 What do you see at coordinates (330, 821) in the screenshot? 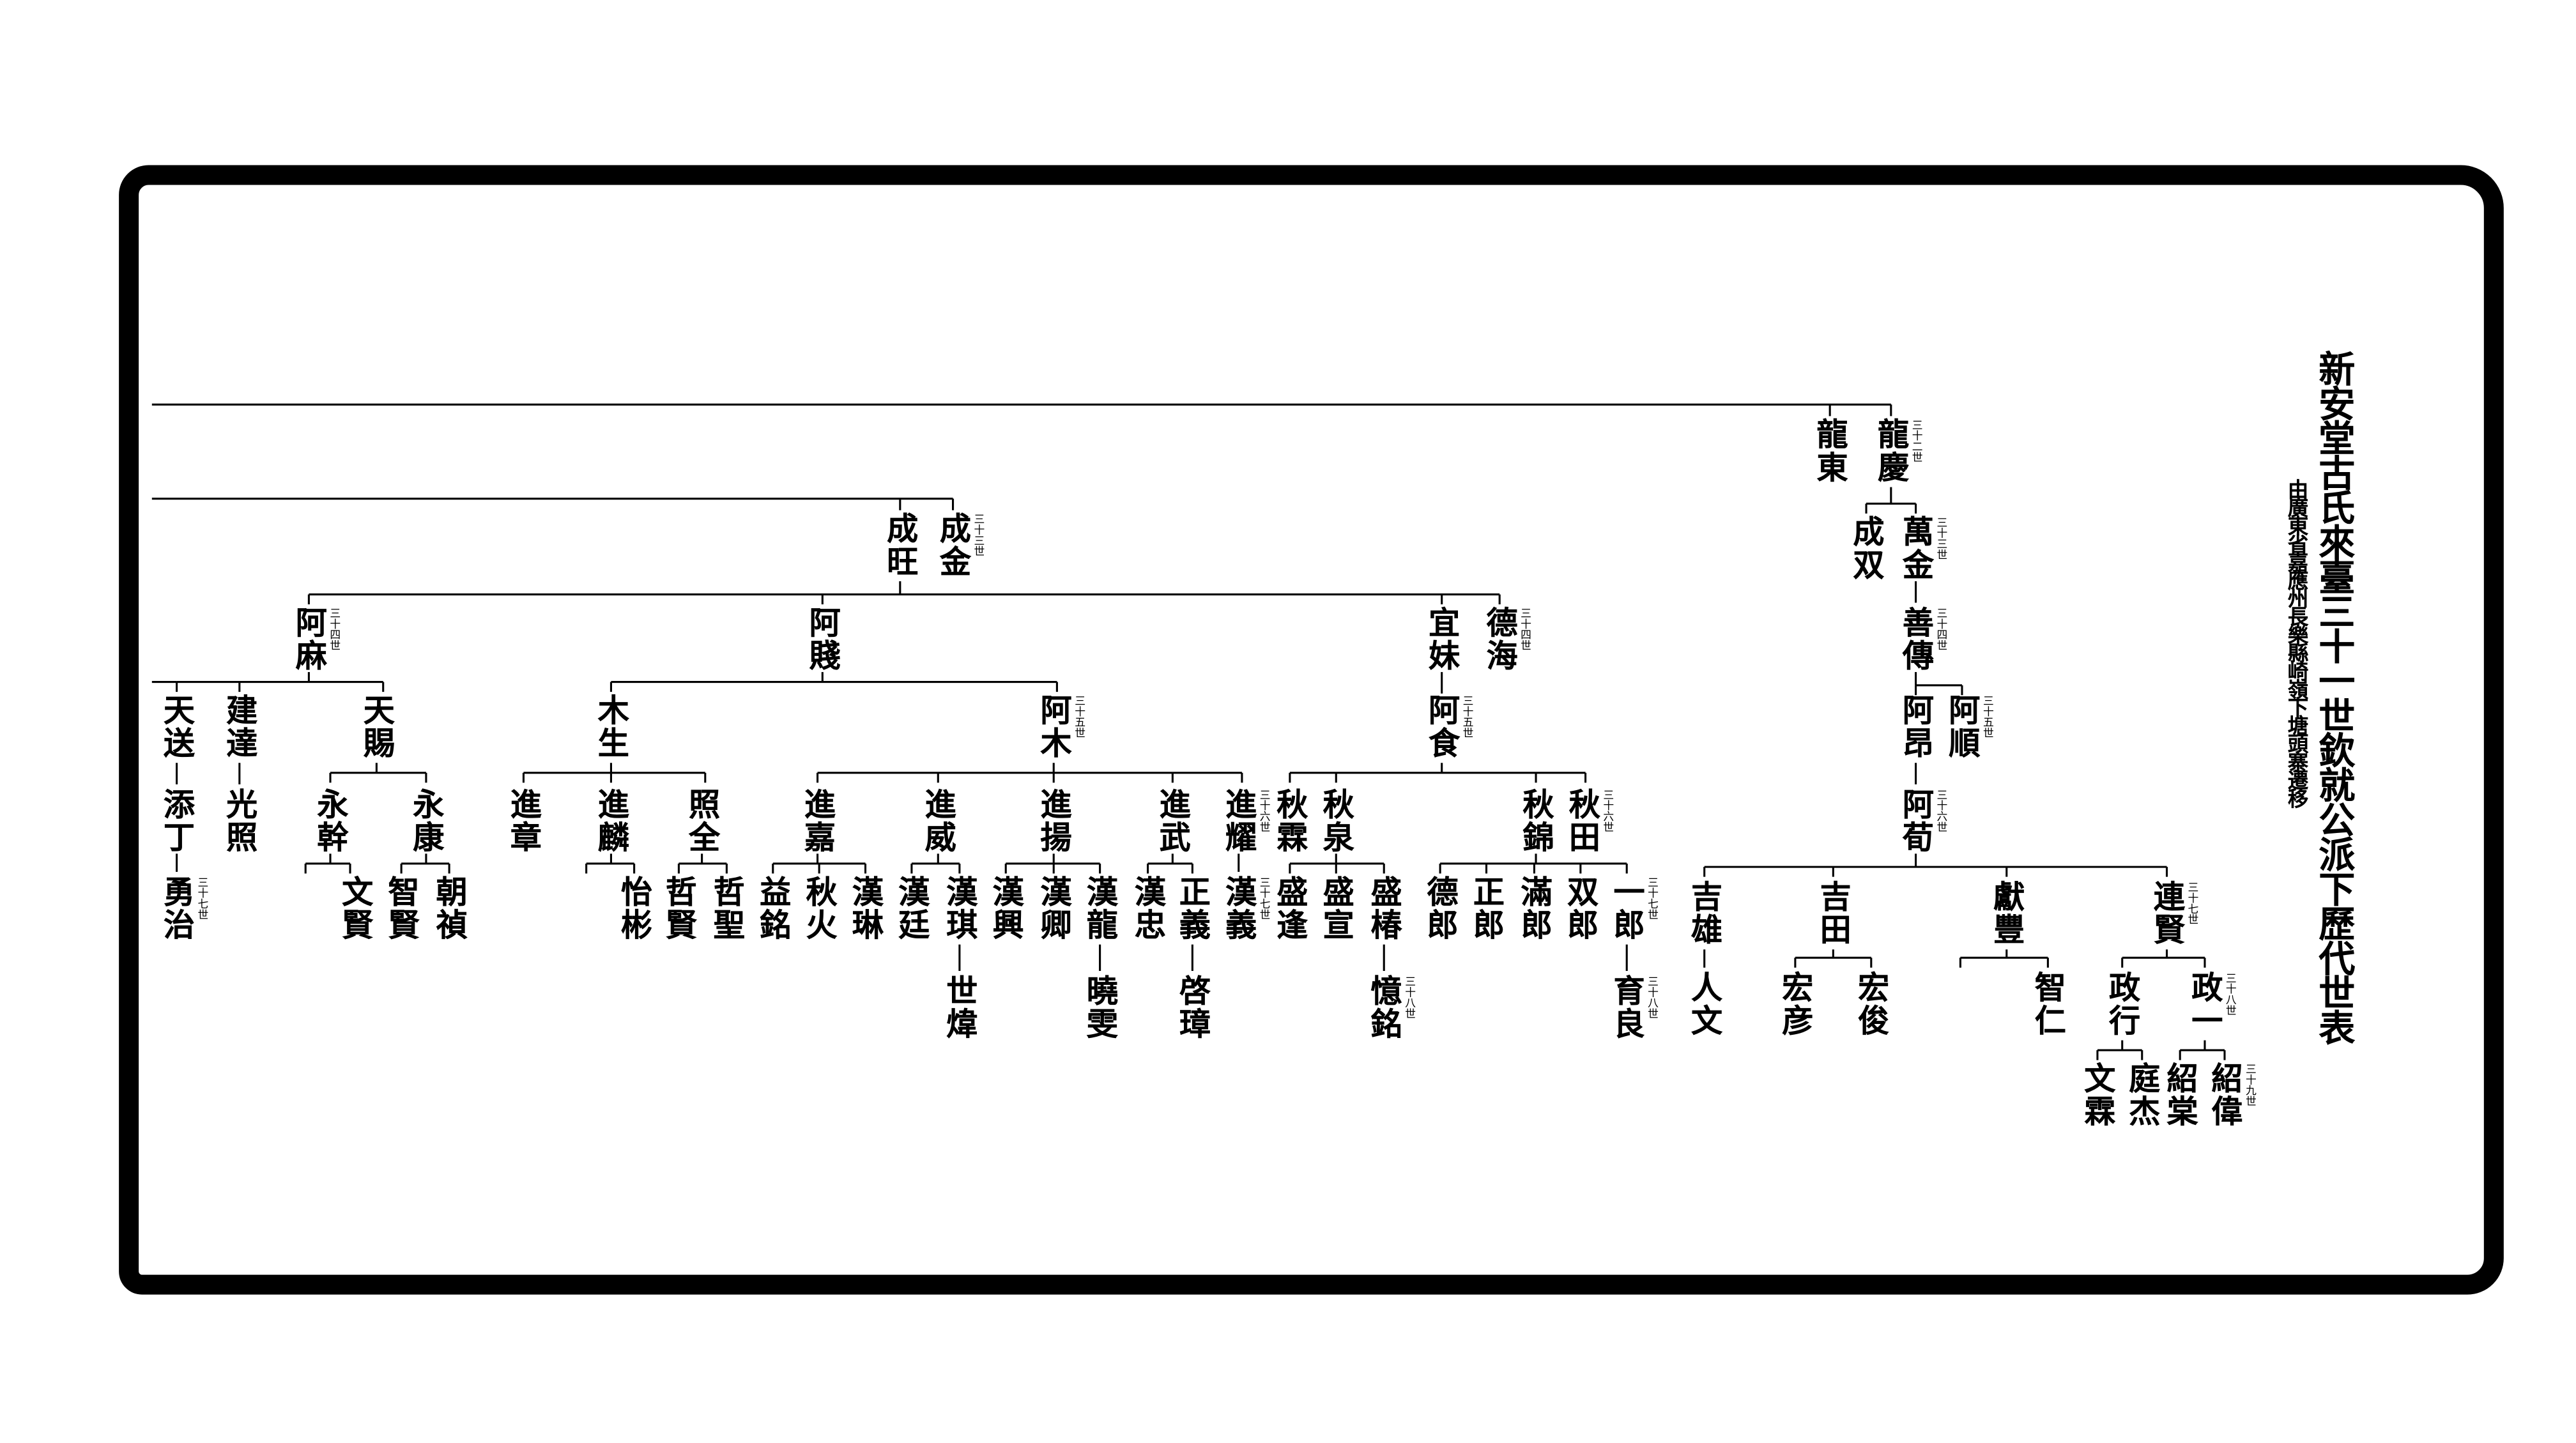
I see `person-yonggan: 永幹` at bounding box center [330, 821].